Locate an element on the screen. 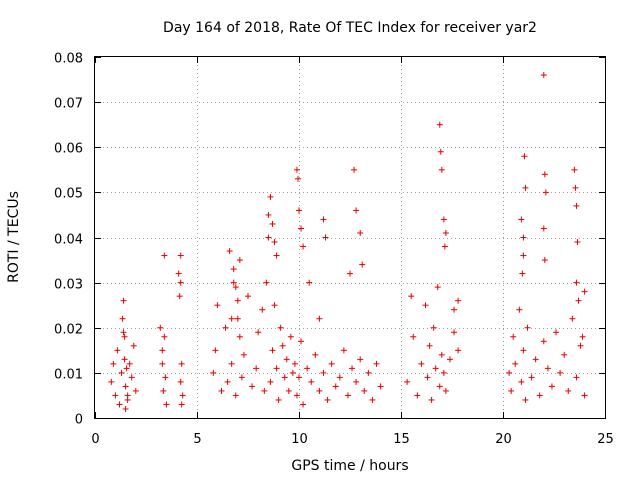  x-tick-label: 25 is located at coordinates (605, 439).